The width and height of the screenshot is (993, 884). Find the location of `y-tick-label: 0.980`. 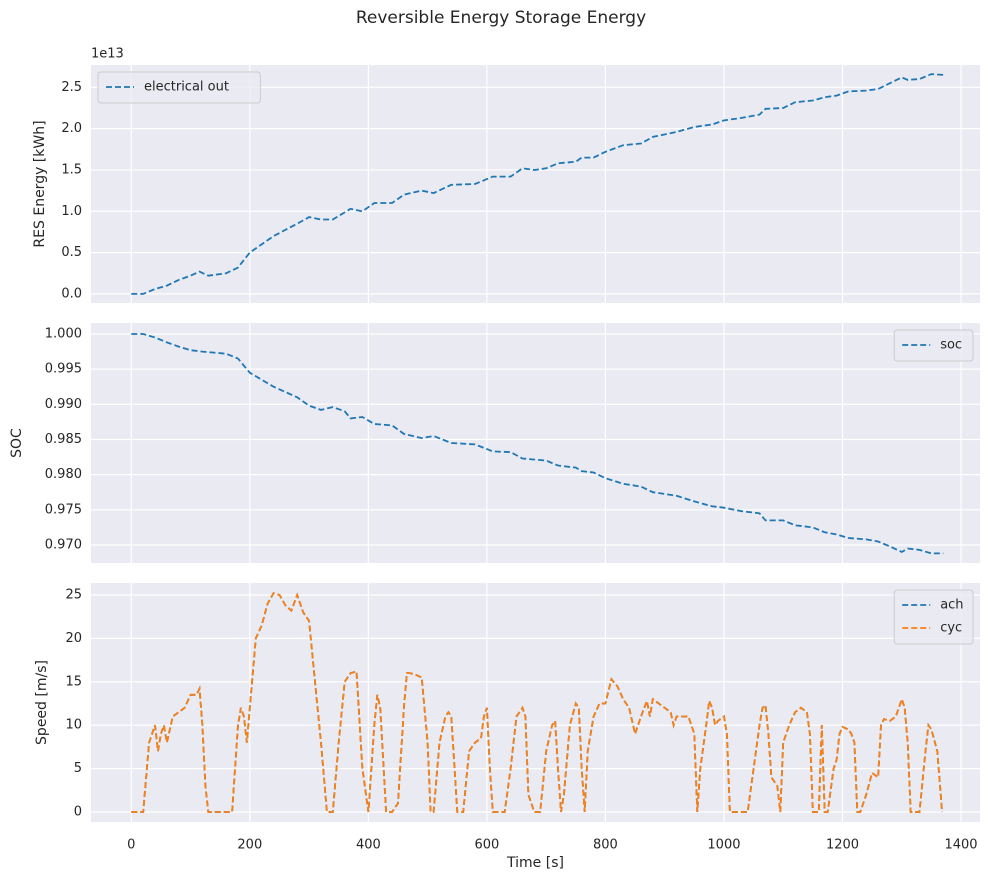

y-tick-label: 0.980 is located at coordinates (63, 474).